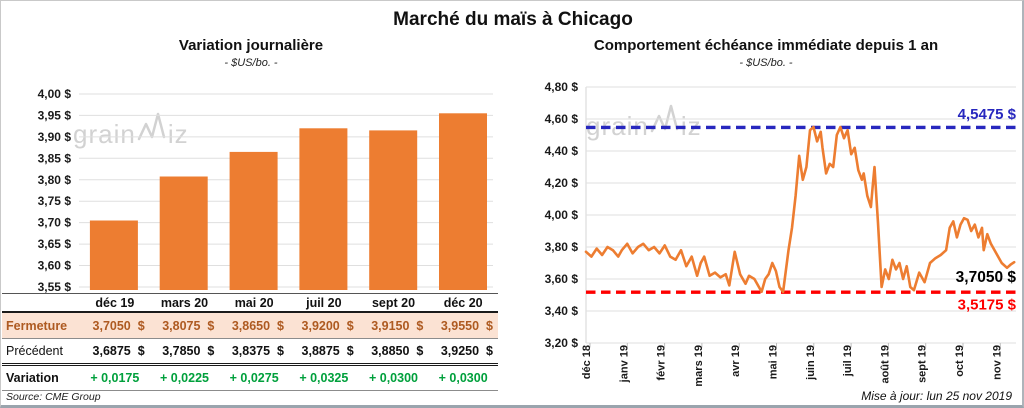 The image size is (1024, 408). I want to click on svg-text: 3,7050 $, so click(986, 277).